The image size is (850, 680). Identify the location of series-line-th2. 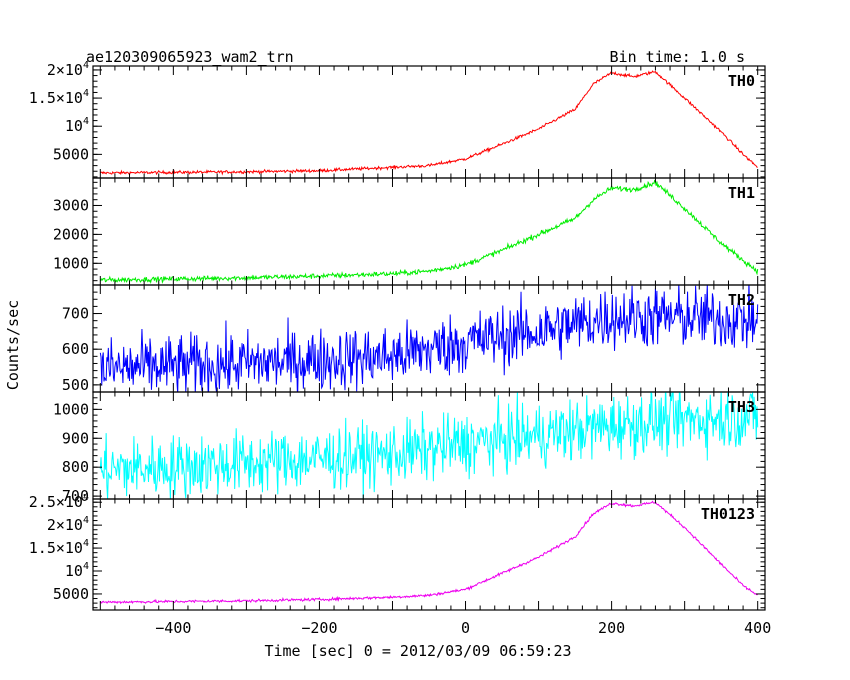
(429, 338).